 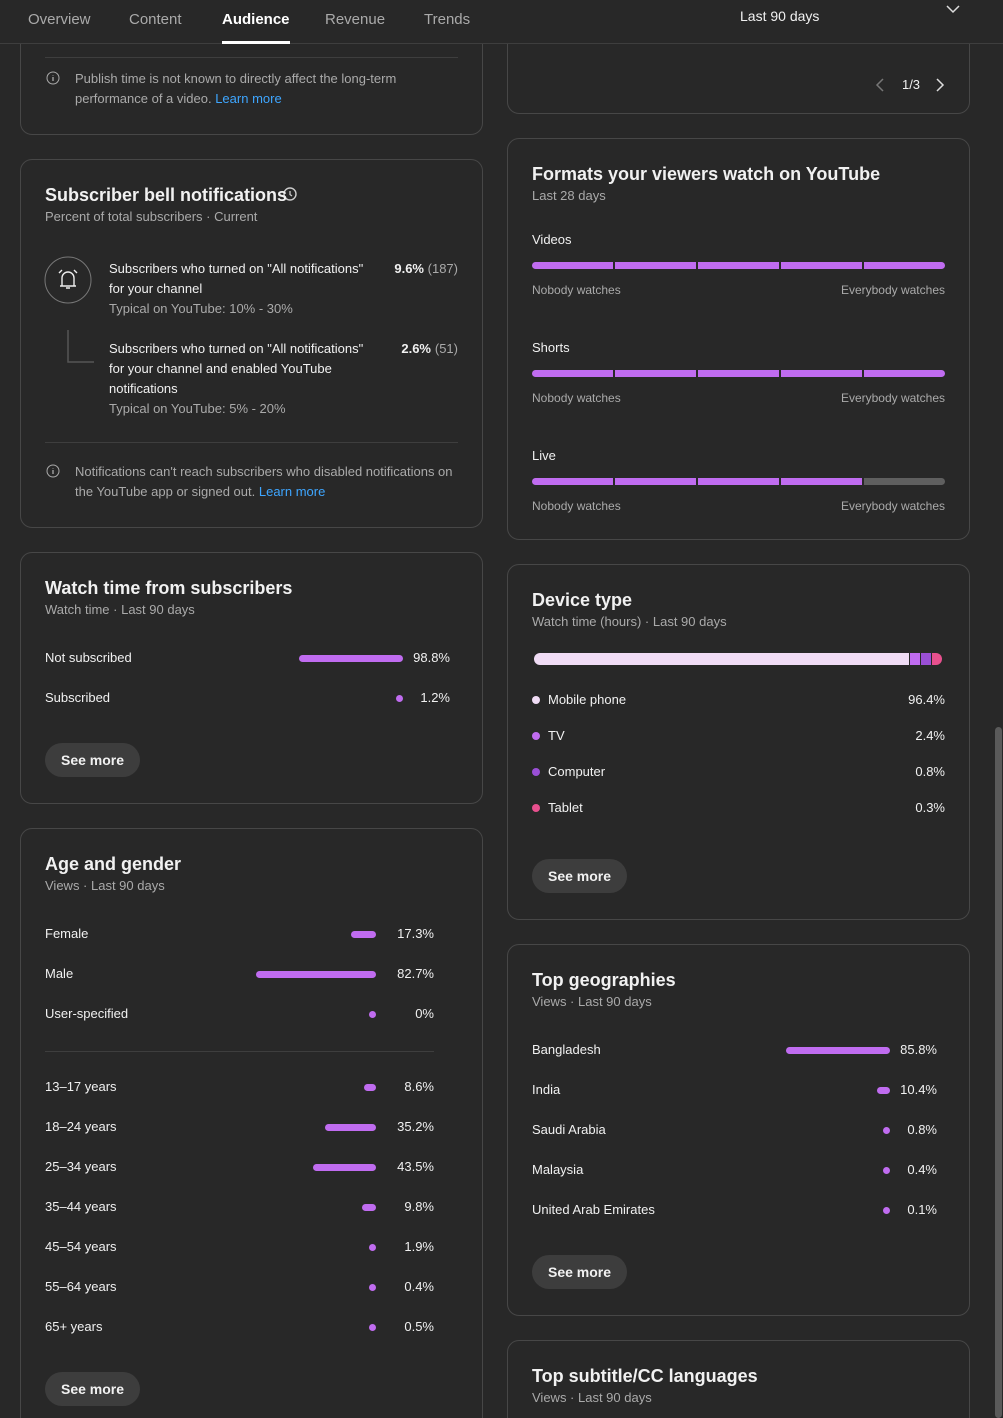 What do you see at coordinates (355, 19) in the screenshot?
I see `nav-tab: Revenue` at bounding box center [355, 19].